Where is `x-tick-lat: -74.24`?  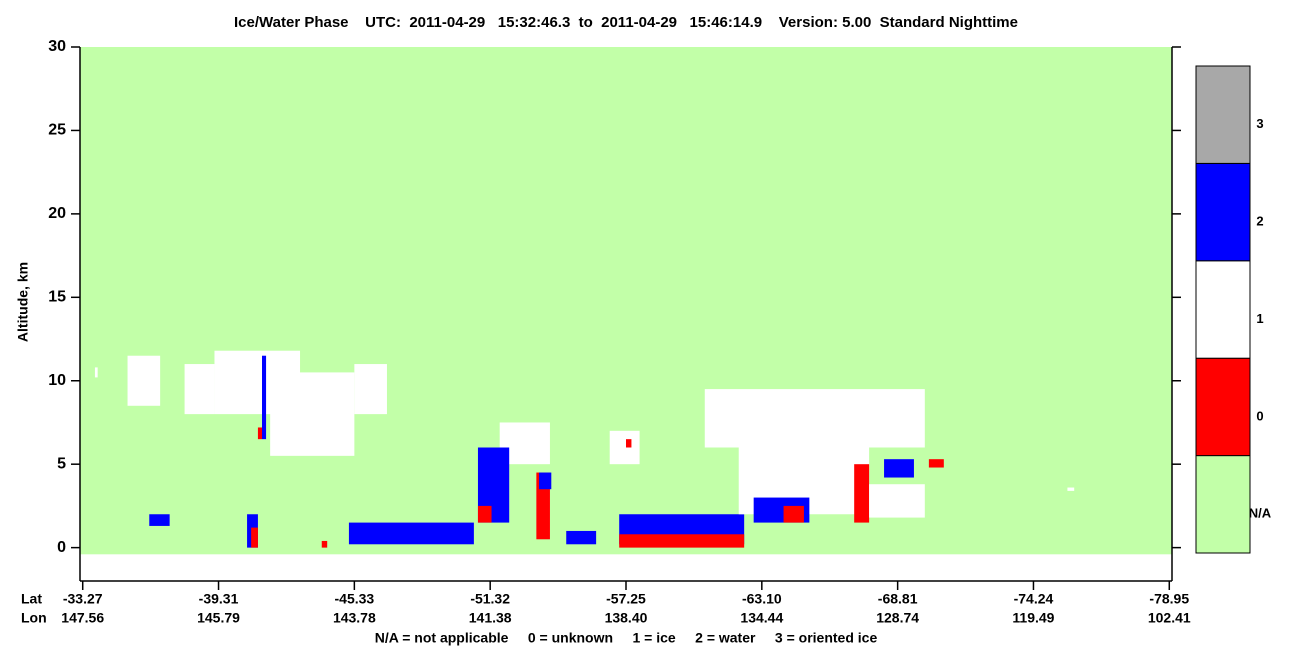
x-tick-lat: -74.24 is located at coordinates (1034, 599).